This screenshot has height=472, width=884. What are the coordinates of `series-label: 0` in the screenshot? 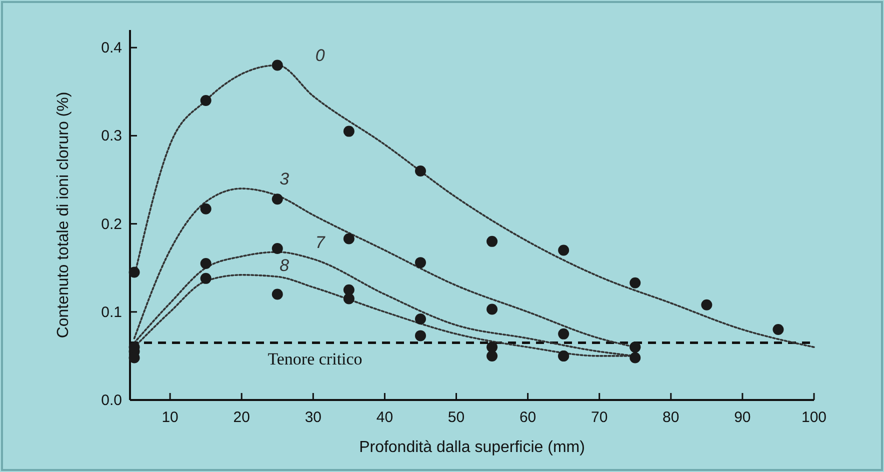 It's located at (320, 56).